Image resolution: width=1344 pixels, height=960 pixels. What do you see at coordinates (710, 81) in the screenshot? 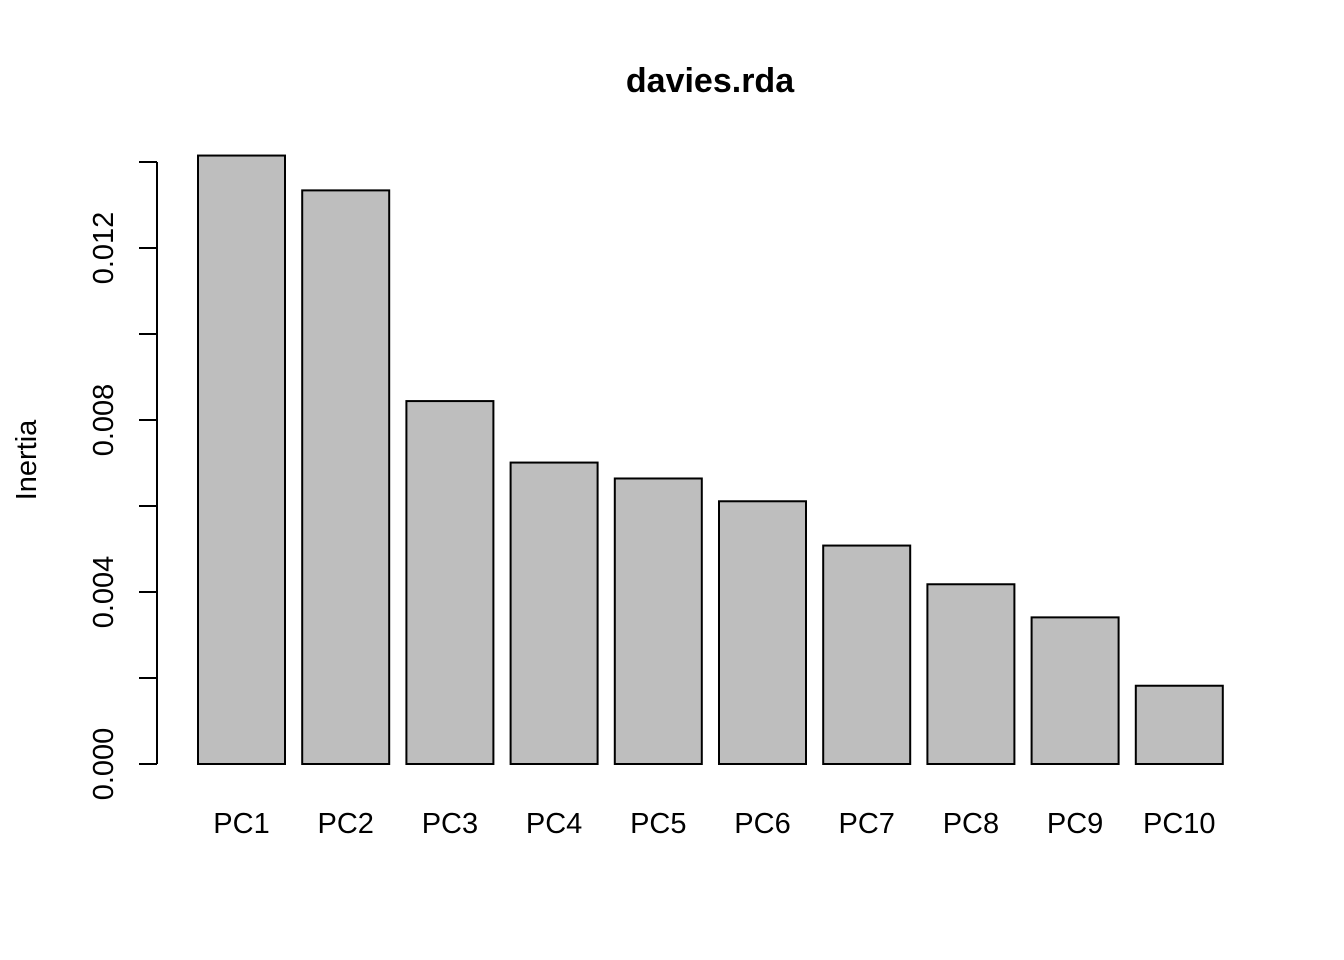
I see `chart-title: davies.rda` at bounding box center [710, 81].